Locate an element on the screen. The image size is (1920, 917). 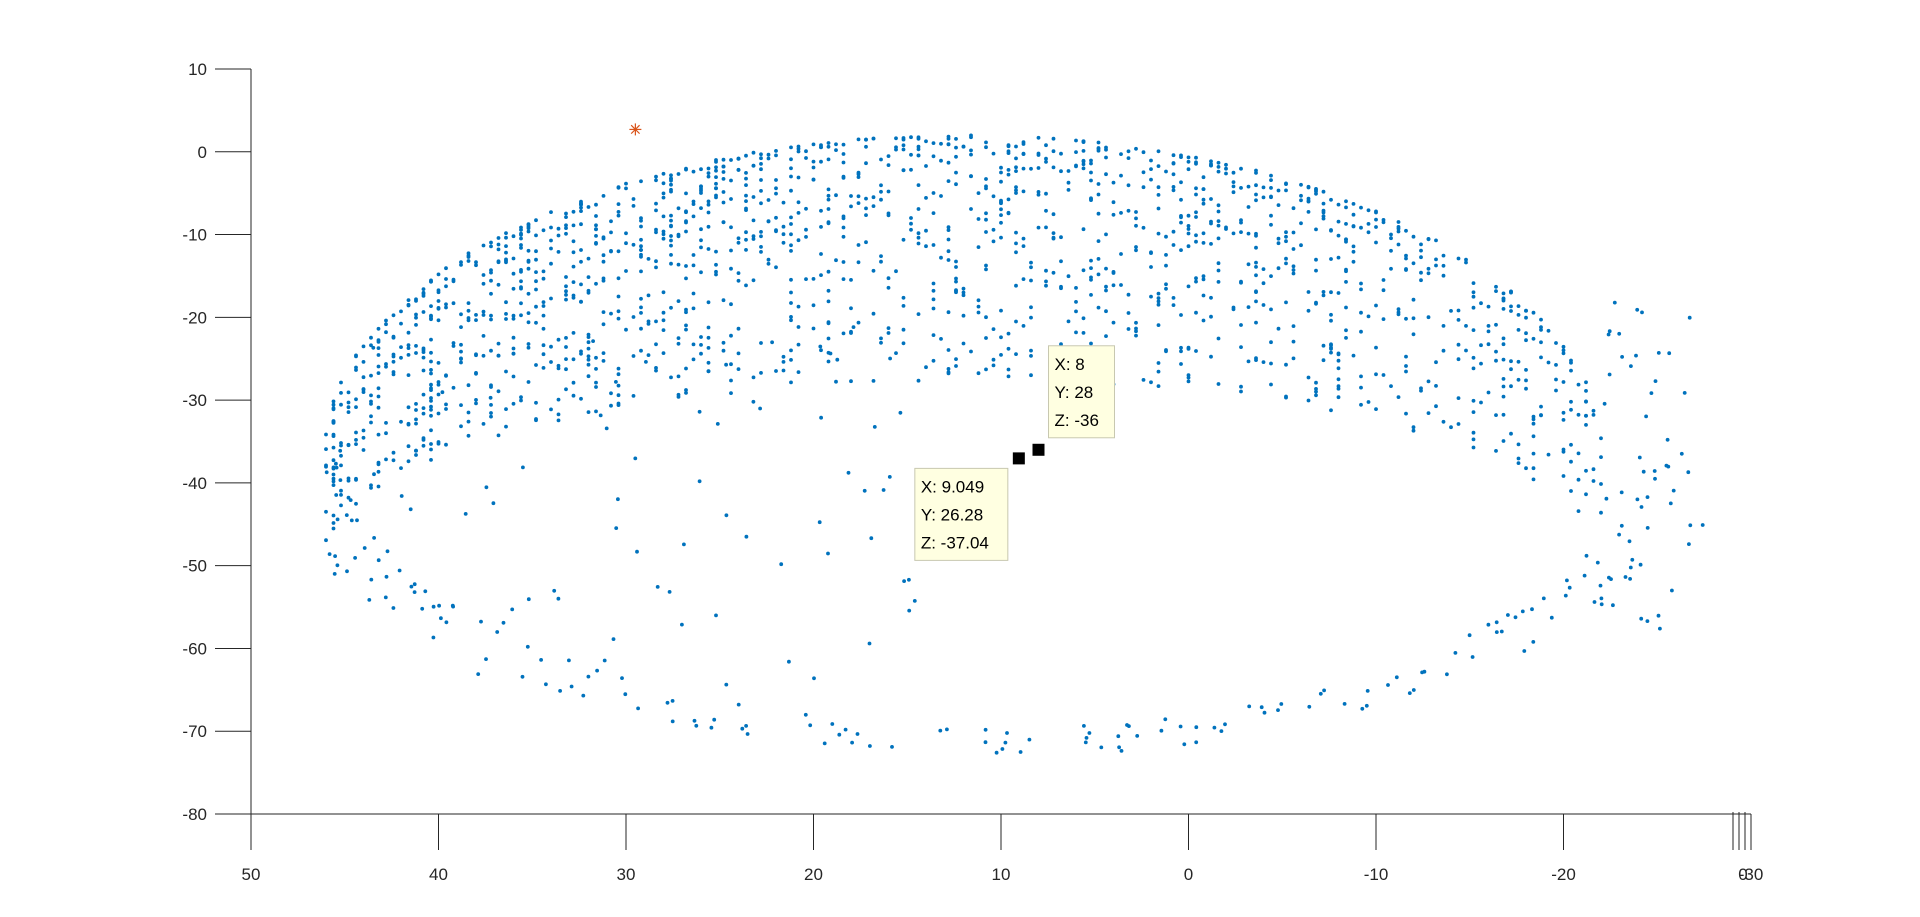
datatip: X: 8Y: 28Z: -36 is located at coordinates (1081, 392).